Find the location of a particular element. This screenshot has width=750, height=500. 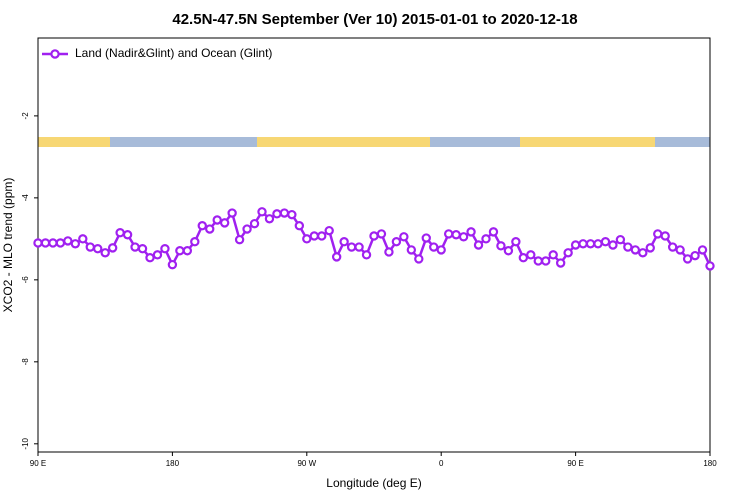

land-ocean-strip is located at coordinates (374, 142).